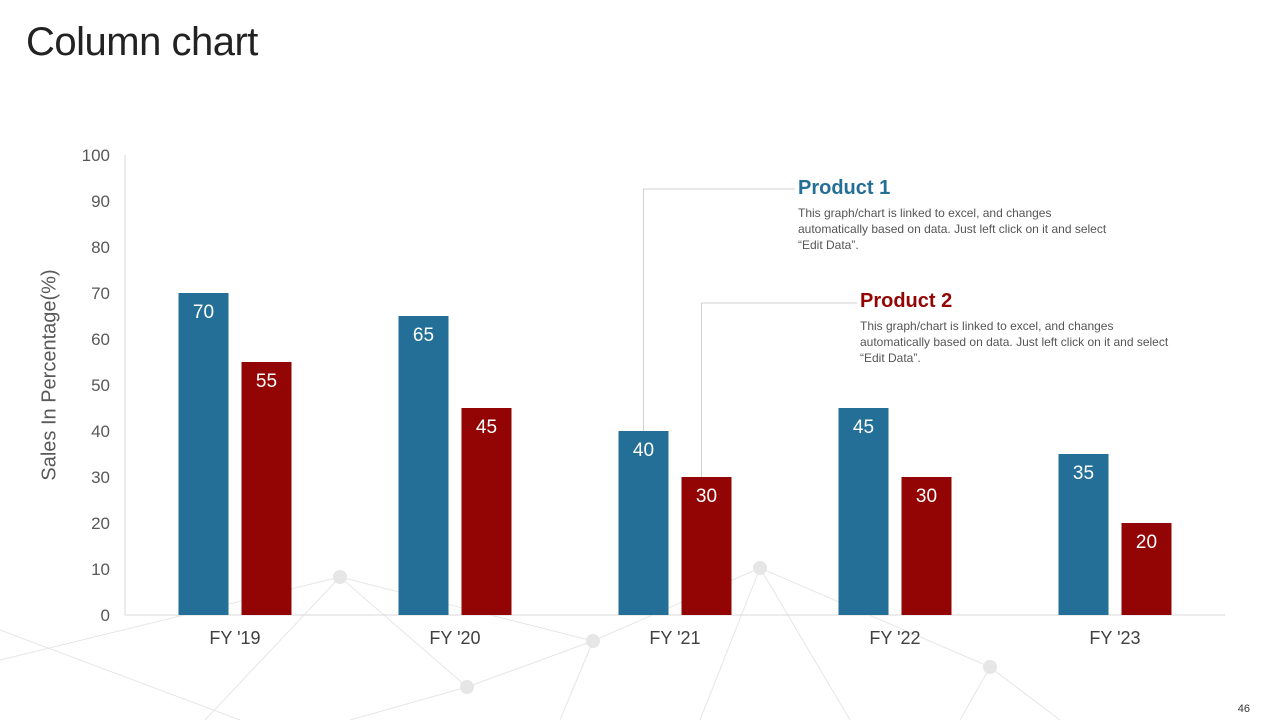 This screenshot has height=720, width=1280. I want to click on x-tick-label: FY '23, so click(1114, 638).